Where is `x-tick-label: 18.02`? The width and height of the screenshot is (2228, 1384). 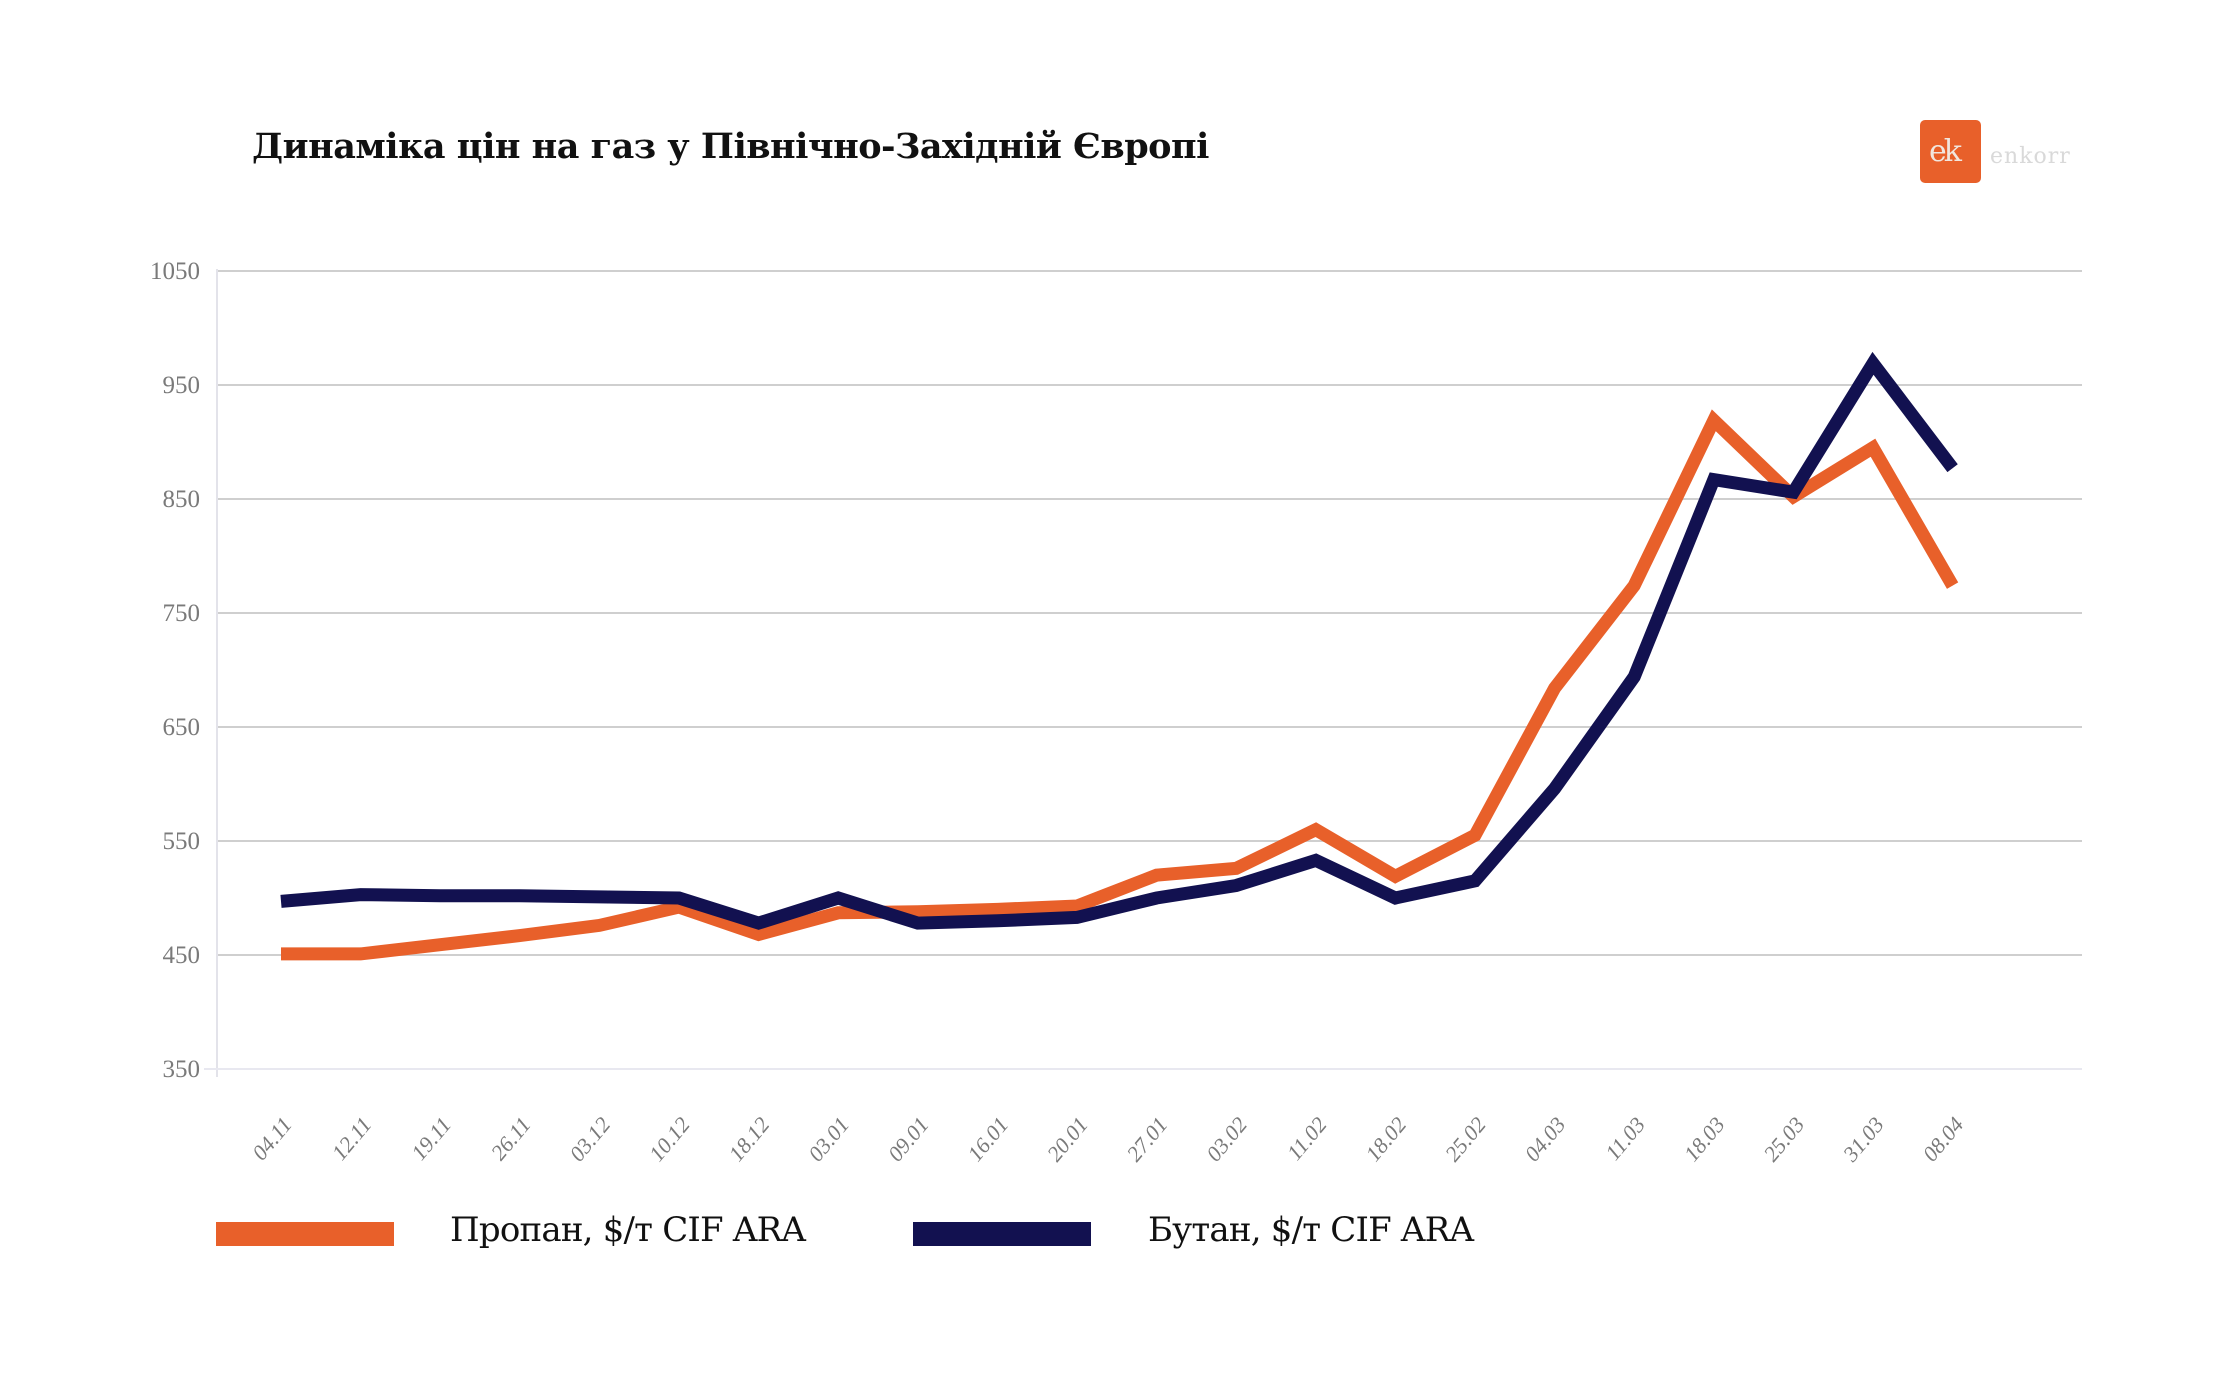
x-tick-label: 18.02 is located at coordinates (1385, 1139).